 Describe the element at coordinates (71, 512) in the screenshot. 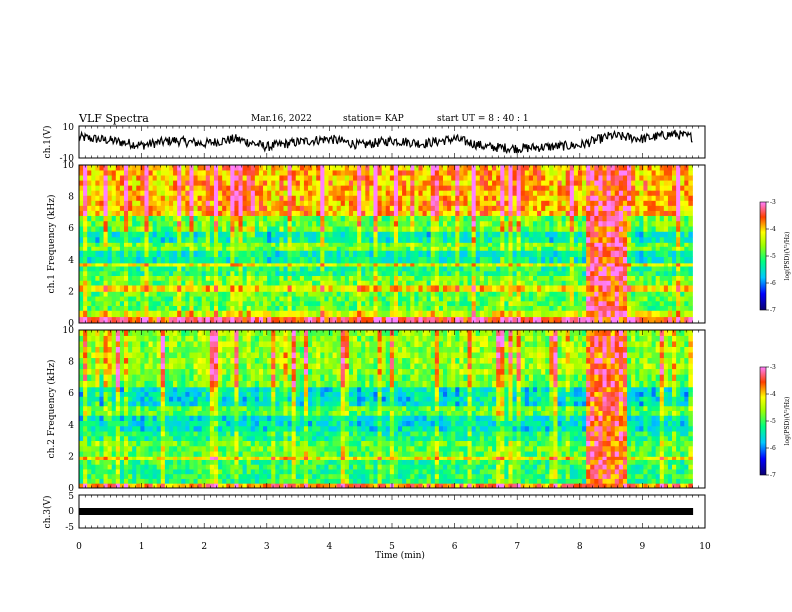

I see `ch3-ytick-mid: 0` at that location.